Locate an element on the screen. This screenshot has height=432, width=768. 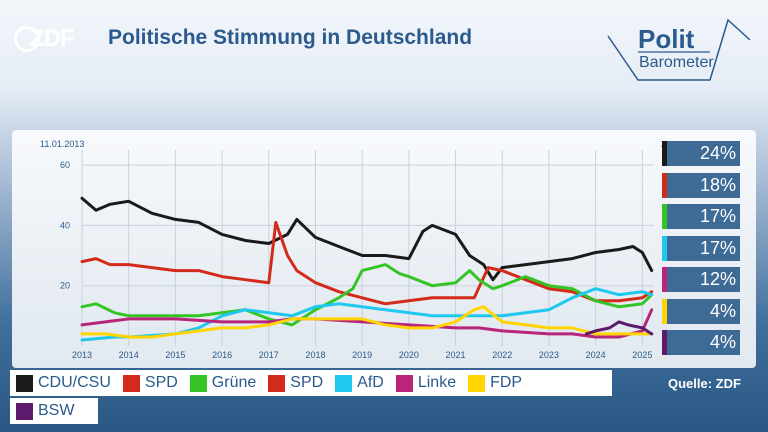
value-badge: 12% is located at coordinates (701, 279).